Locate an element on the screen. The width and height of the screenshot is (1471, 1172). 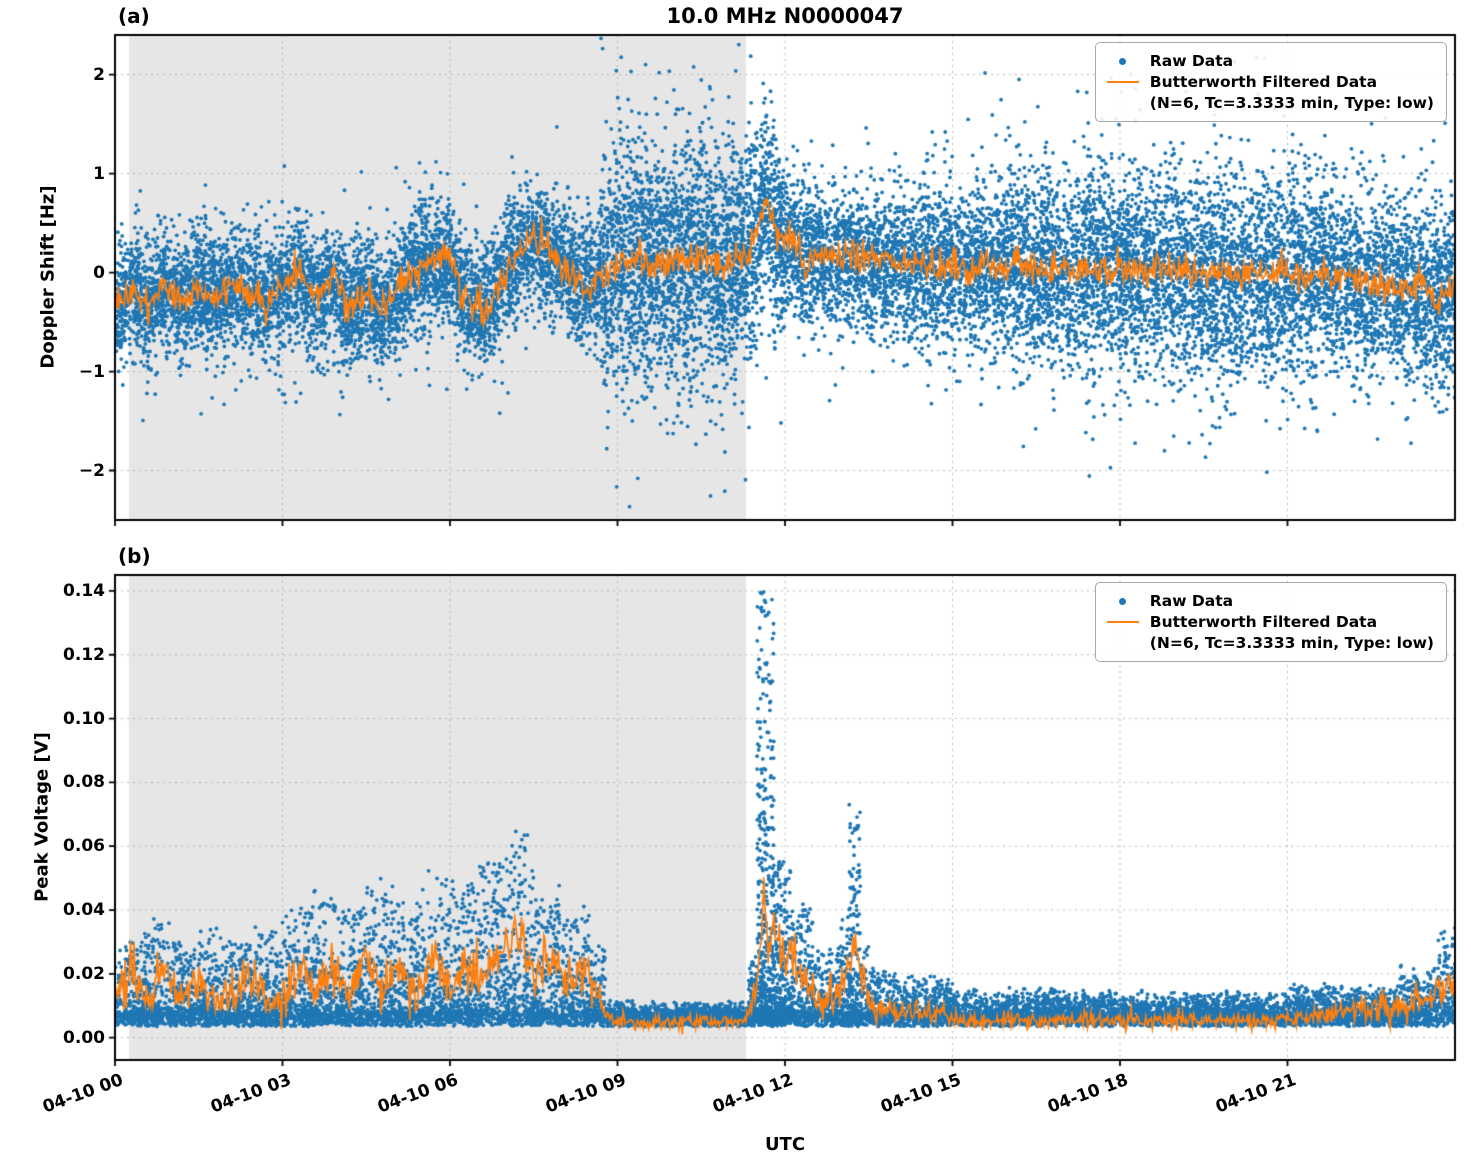
y-tick-label: 0.14 is located at coordinates (84, 590).